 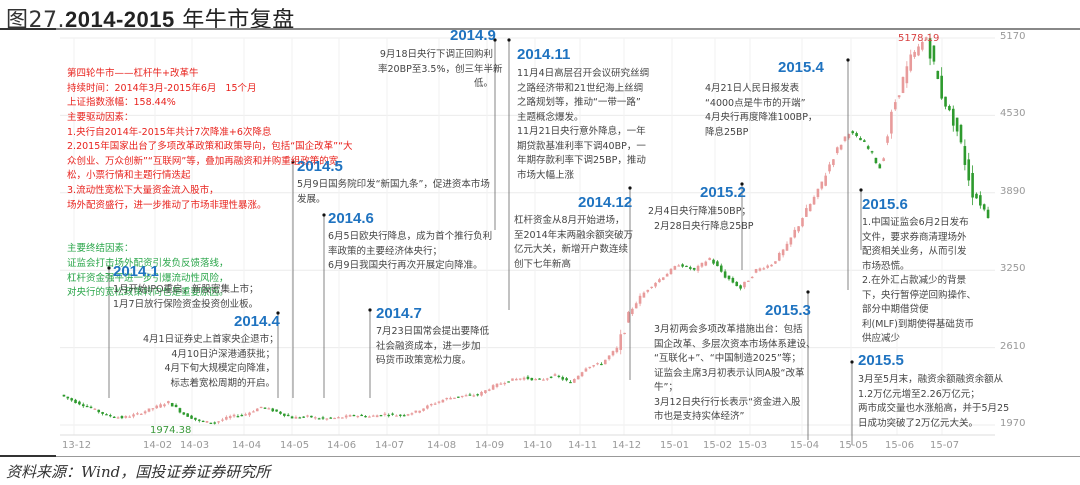 What do you see at coordinates (723, 192) in the screenshot?
I see `label-2015-2: 2015.2` at bounding box center [723, 192].